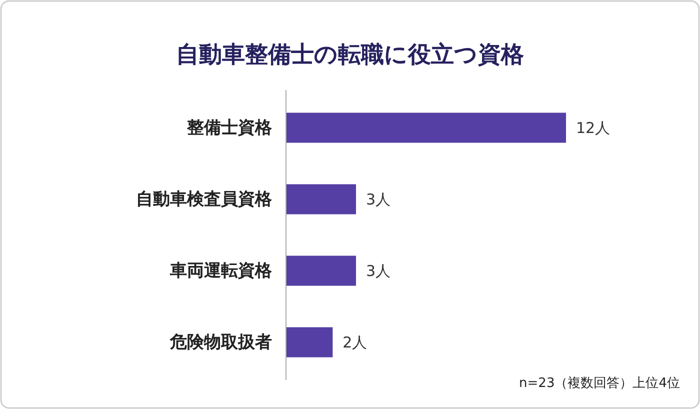  I want to click on chart-title: 自動車整備士の転職に役立つ資格, so click(350, 54).